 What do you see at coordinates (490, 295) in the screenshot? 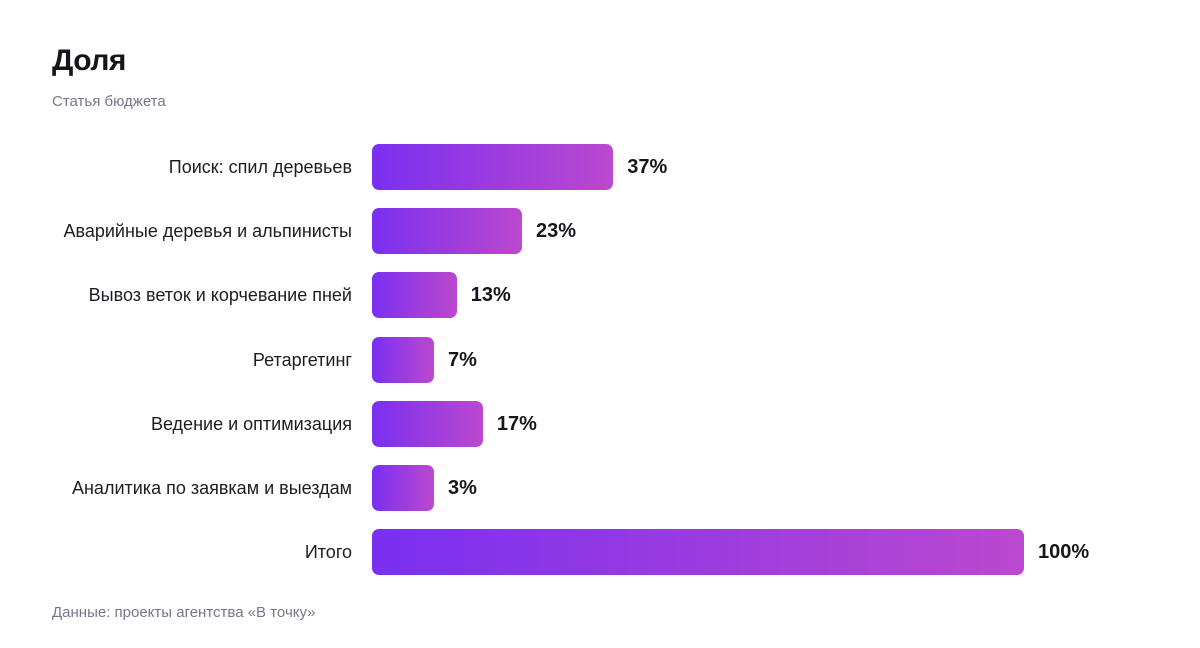
I see `value-label: 13%` at bounding box center [490, 295].